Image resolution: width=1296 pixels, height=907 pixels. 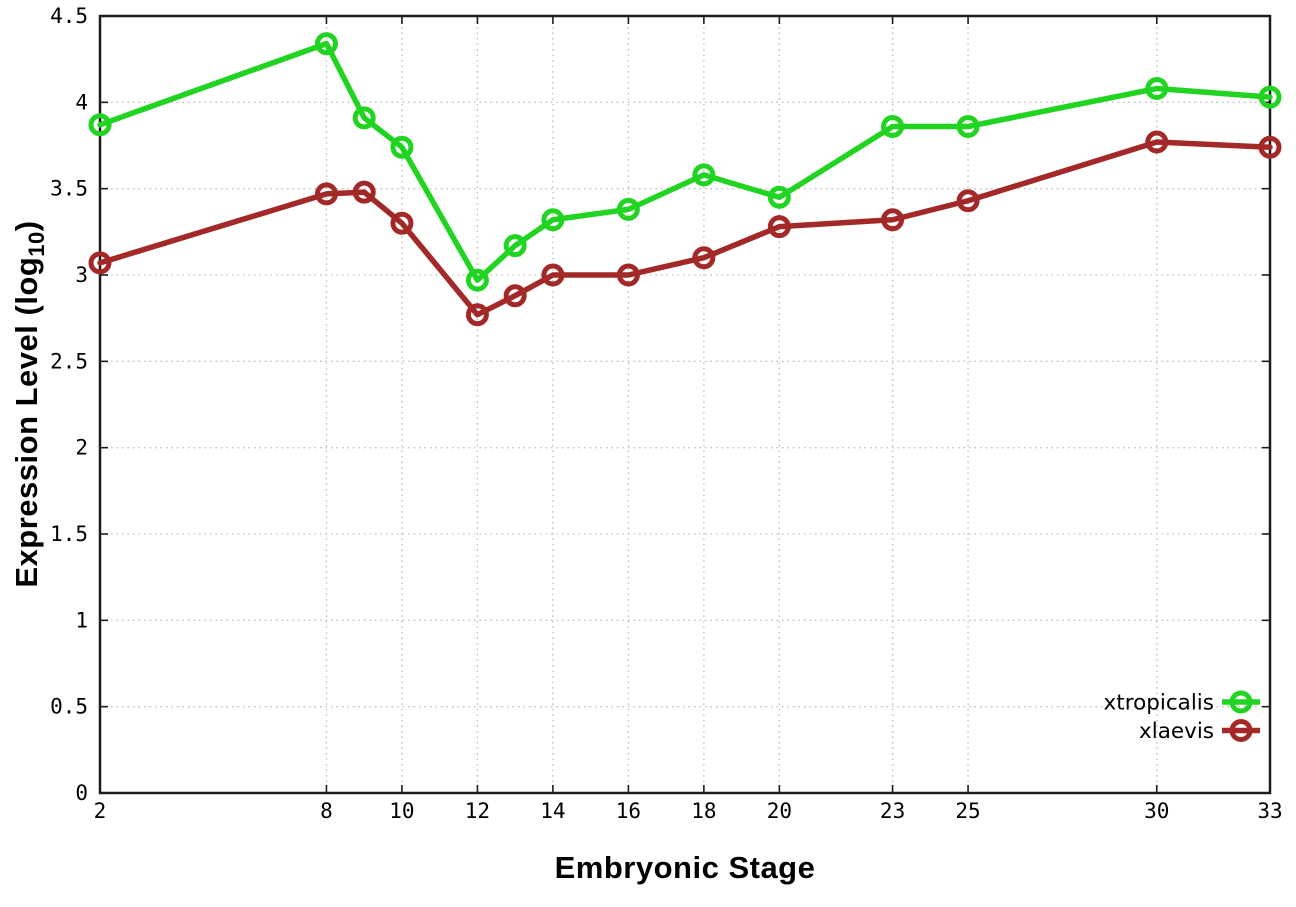 What do you see at coordinates (81, 793) in the screenshot?
I see `y-tick-label: 0` at bounding box center [81, 793].